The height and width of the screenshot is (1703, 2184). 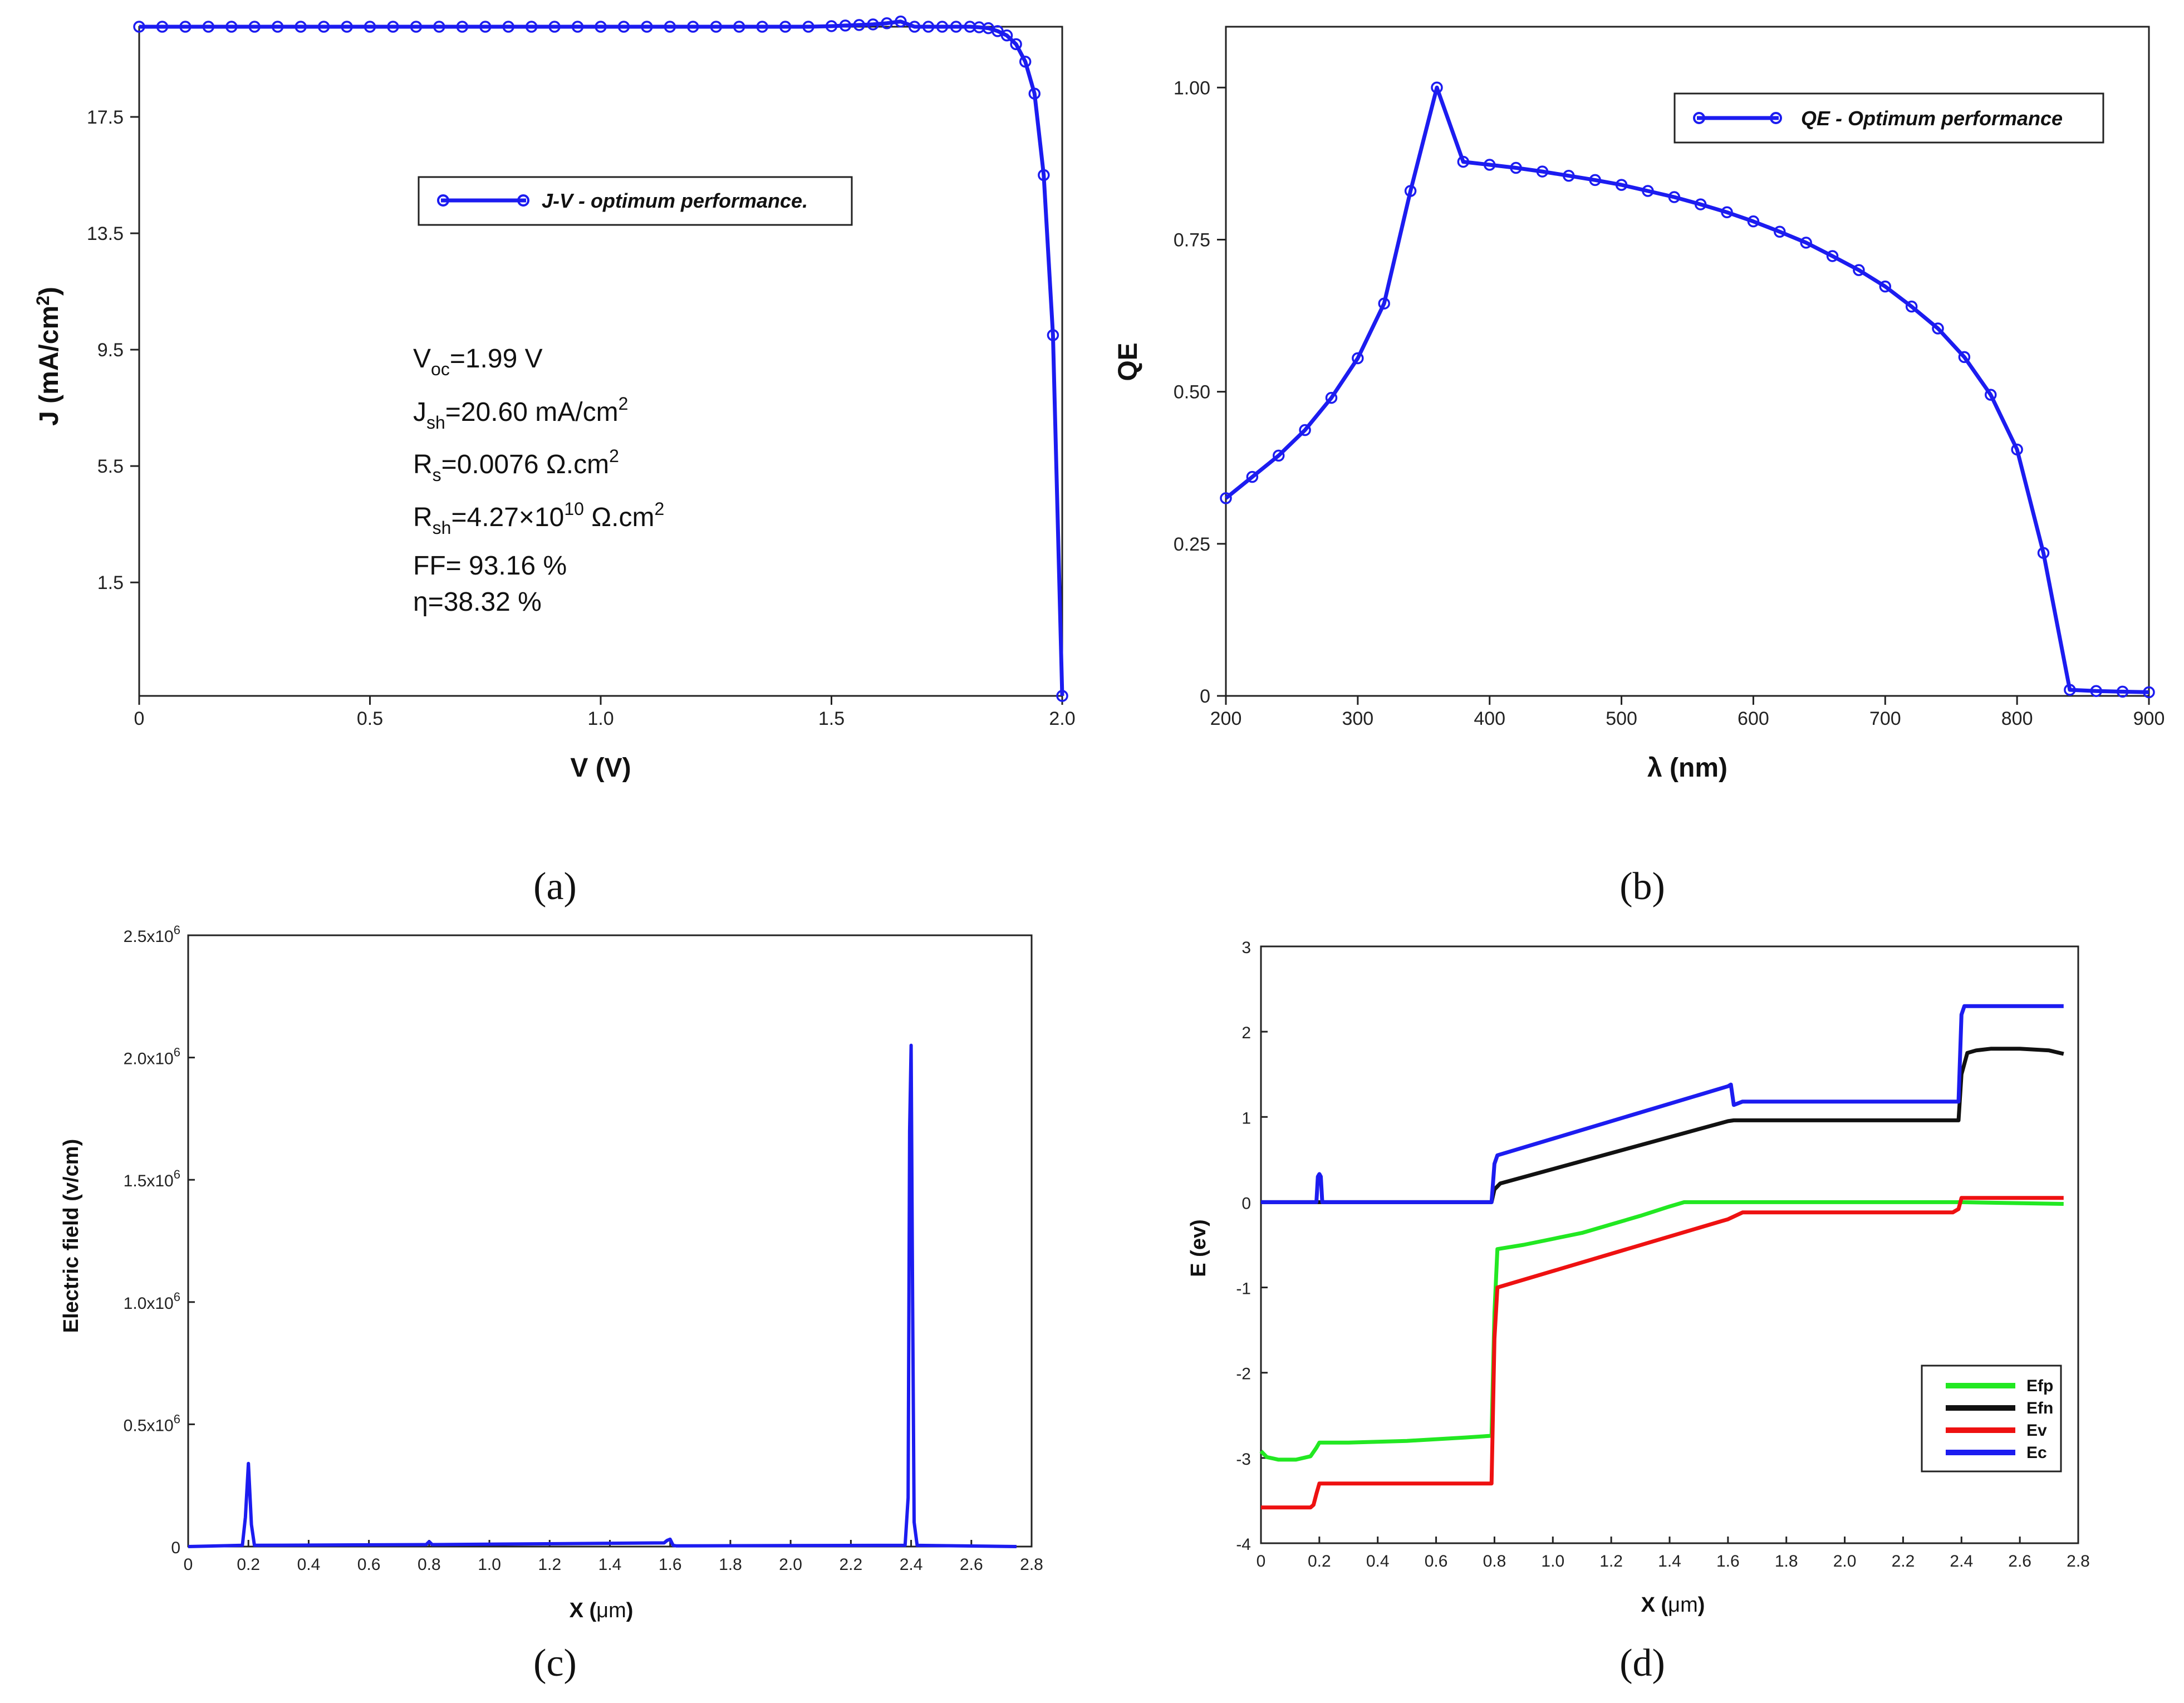 What do you see at coordinates (1200, 392) in the screenshot?
I see `panel-b-y-ticks: 0 0.25 0.50 0.75 1.00` at bounding box center [1200, 392].